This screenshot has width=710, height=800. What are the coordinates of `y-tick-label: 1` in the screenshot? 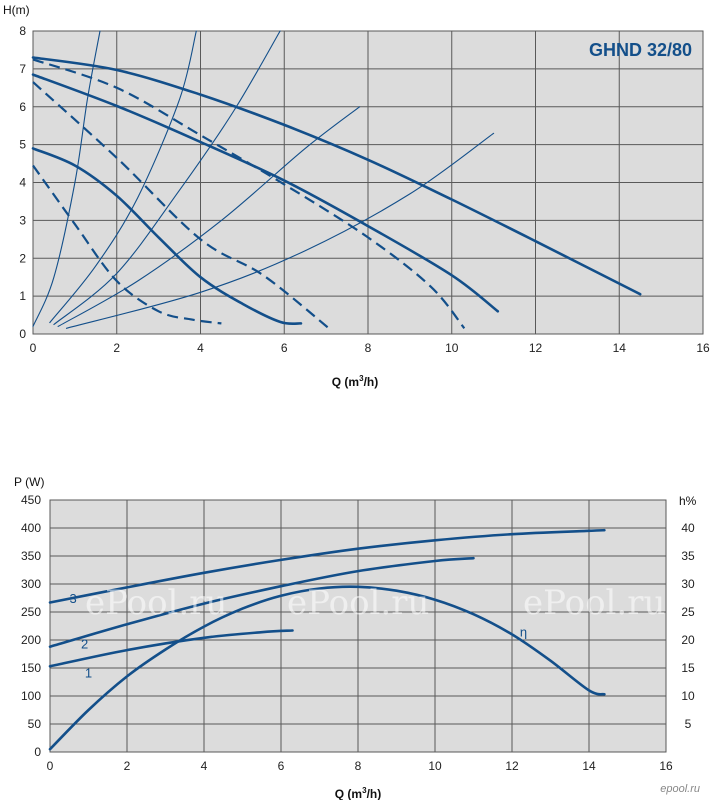 It's located at (22, 296).